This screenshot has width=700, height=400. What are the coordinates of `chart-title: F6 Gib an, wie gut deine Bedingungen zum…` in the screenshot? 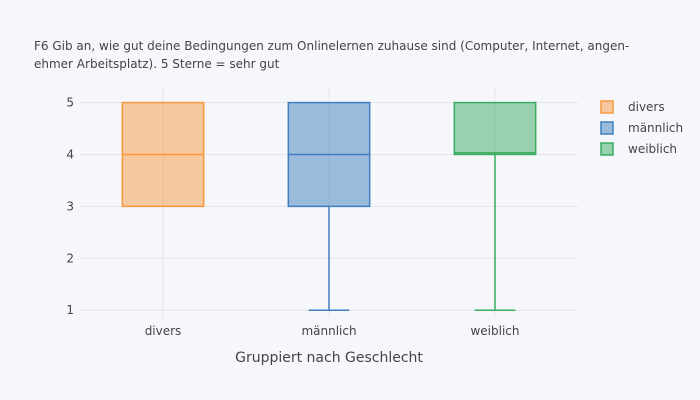 It's located at (332, 55).